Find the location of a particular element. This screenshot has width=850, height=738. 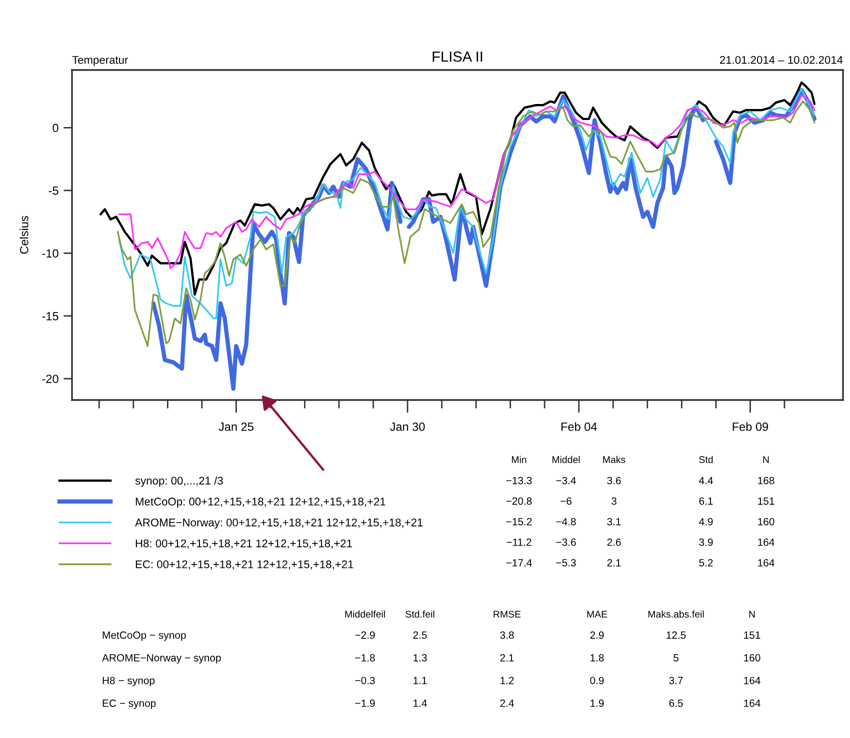

x-tick-label: Feb 04 is located at coordinates (579, 426).